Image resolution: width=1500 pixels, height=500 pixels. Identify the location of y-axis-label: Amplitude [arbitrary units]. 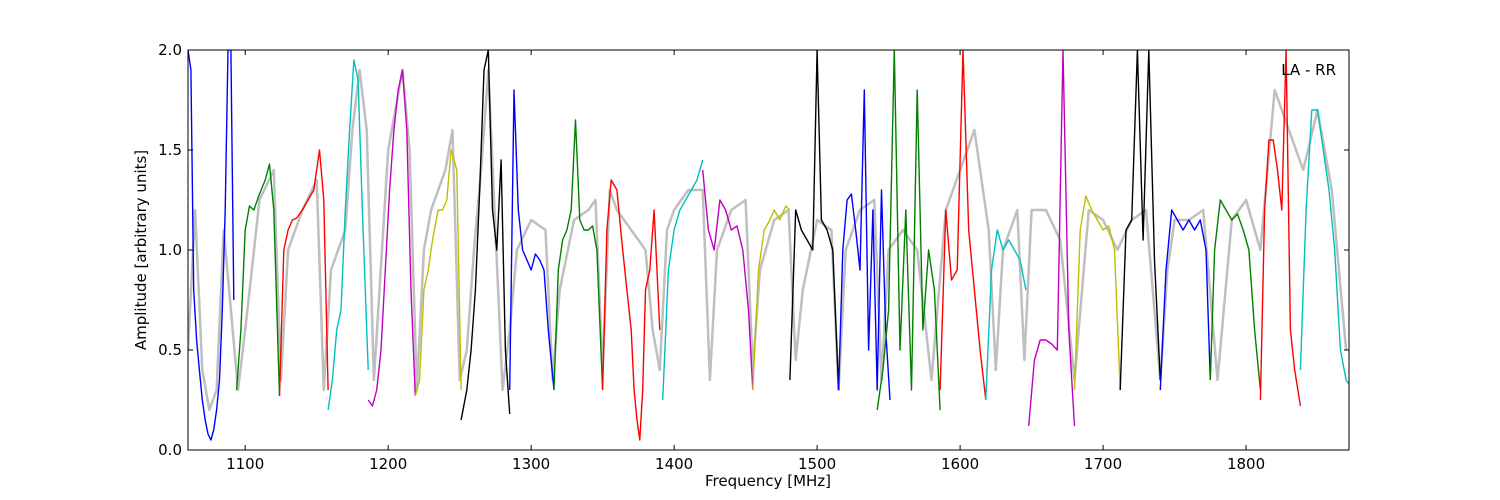
(141, 250).